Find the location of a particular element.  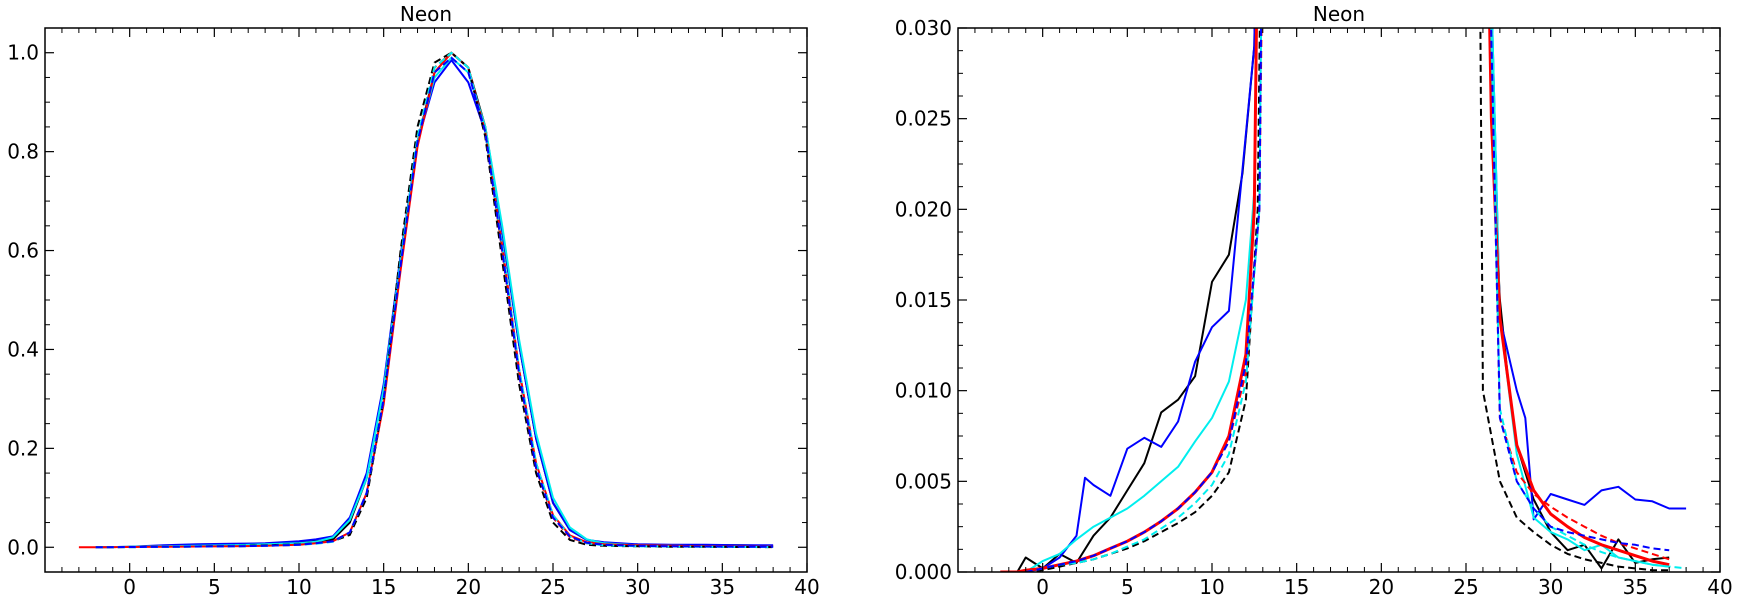

y-tick-label: 0.030 is located at coordinates (923, 28).